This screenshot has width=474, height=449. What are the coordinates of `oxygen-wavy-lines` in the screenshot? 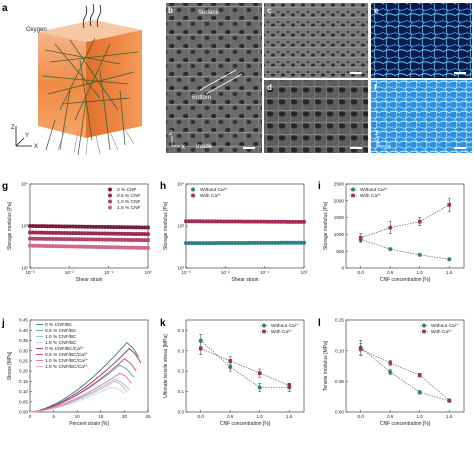 It's located at (92, 16).